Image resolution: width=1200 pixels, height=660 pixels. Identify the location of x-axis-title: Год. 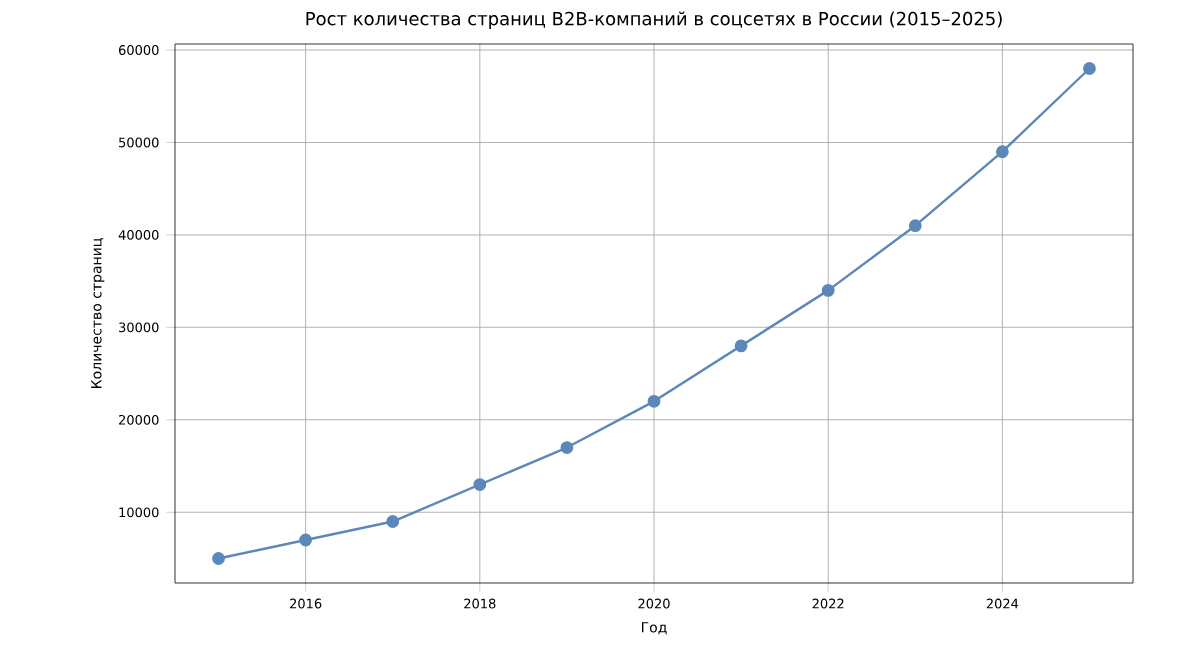
(654, 628).